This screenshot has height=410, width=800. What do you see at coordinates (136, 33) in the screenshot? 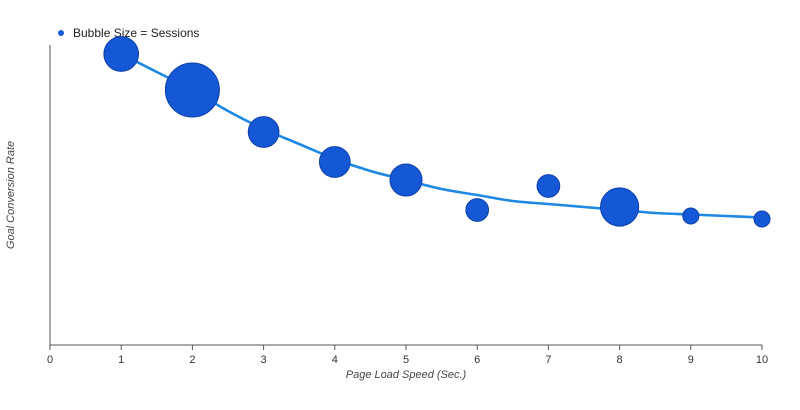
I see `legend-label: Bubble Size = Sessions` at bounding box center [136, 33].